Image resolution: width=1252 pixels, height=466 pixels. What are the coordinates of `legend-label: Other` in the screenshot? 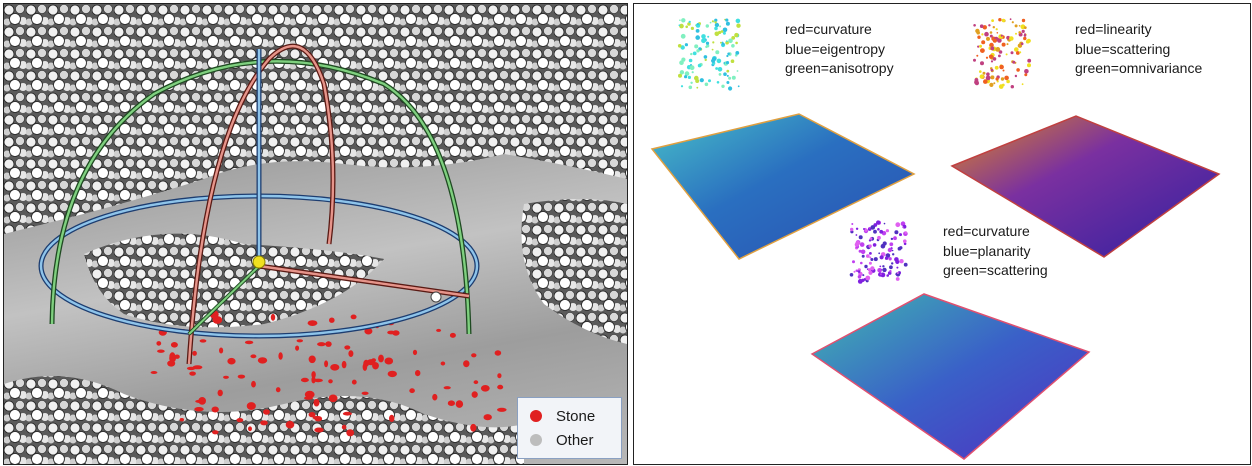 It's located at (575, 440).